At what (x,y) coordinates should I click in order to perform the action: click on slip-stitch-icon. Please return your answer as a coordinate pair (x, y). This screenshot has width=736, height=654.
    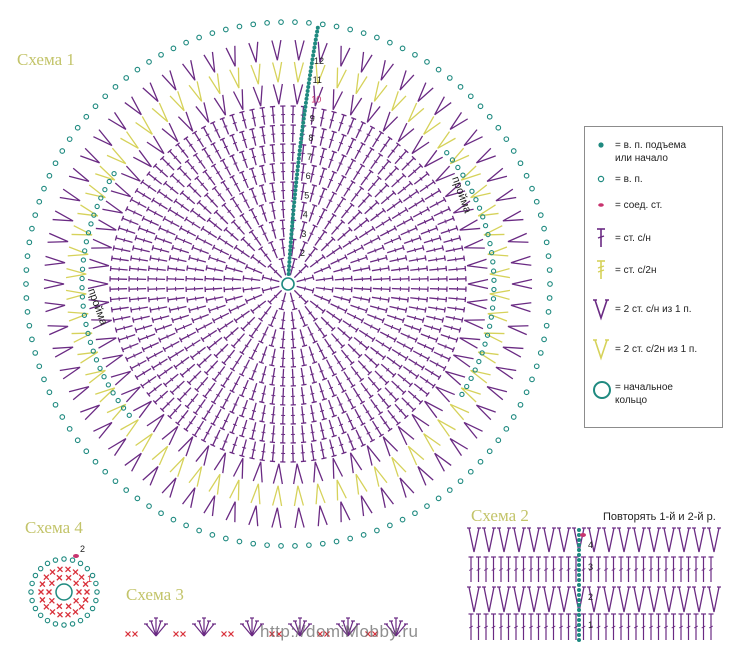
    Looking at the image, I should click on (76, 556).